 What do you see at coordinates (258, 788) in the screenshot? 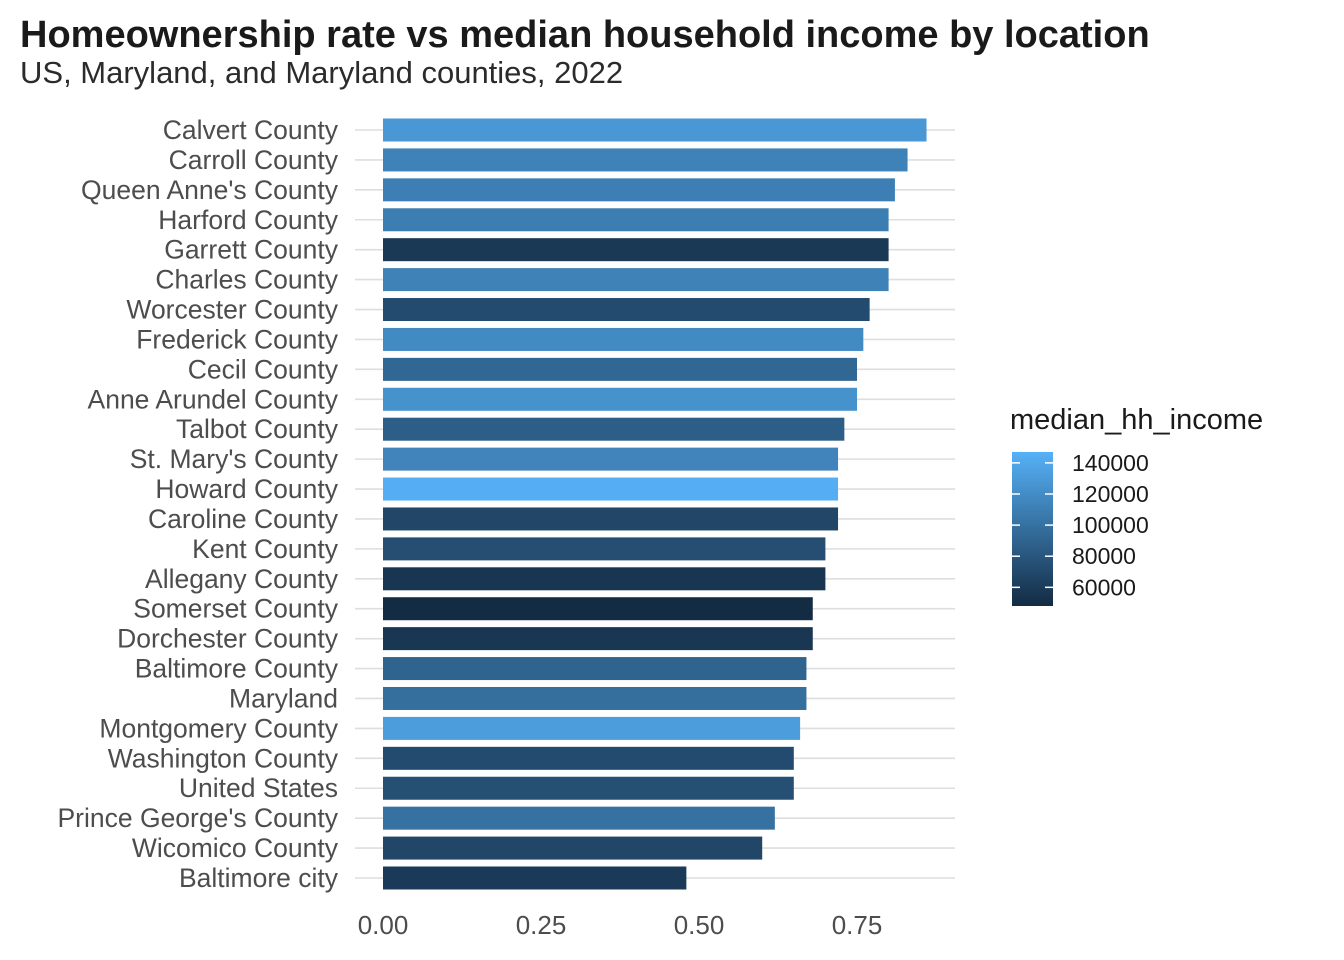
I see `category-label: United States` at bounding box center [258, 788].